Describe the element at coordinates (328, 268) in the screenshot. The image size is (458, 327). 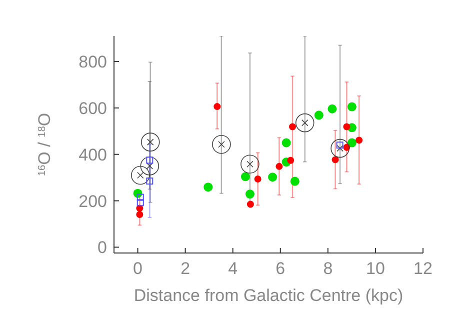
I see `x-tick-label: 8` at that location.